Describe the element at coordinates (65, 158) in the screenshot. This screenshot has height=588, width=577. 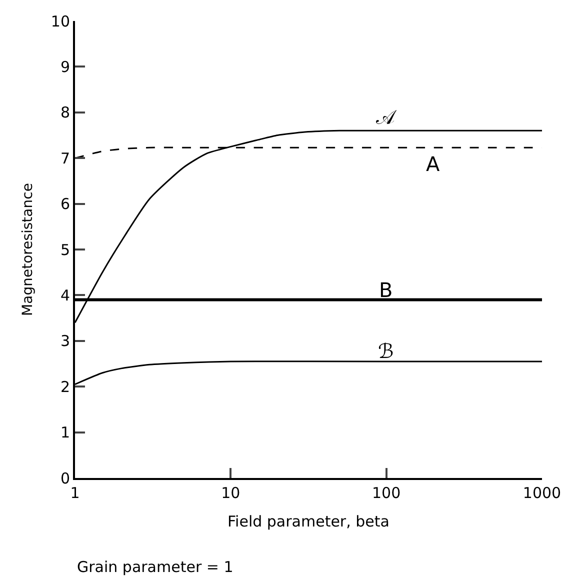
I see `y-tick-label: 7` at that location.